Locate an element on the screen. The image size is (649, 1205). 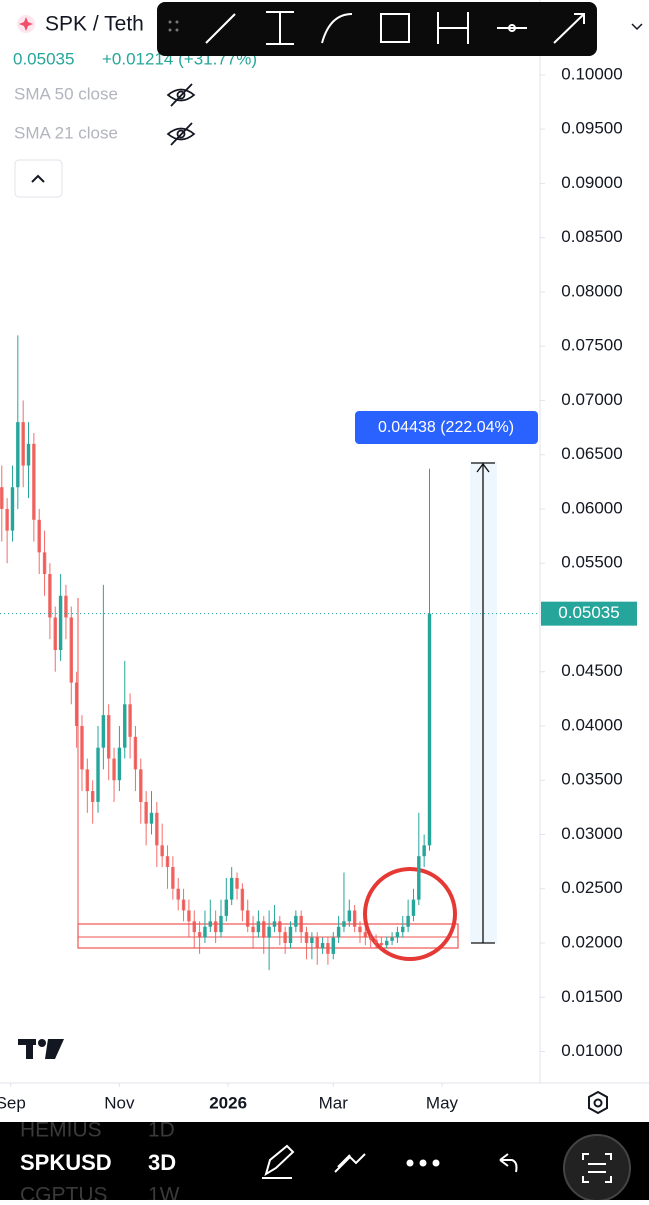
y-tick-label: 0.01500 is located at coordinates (591, 996).